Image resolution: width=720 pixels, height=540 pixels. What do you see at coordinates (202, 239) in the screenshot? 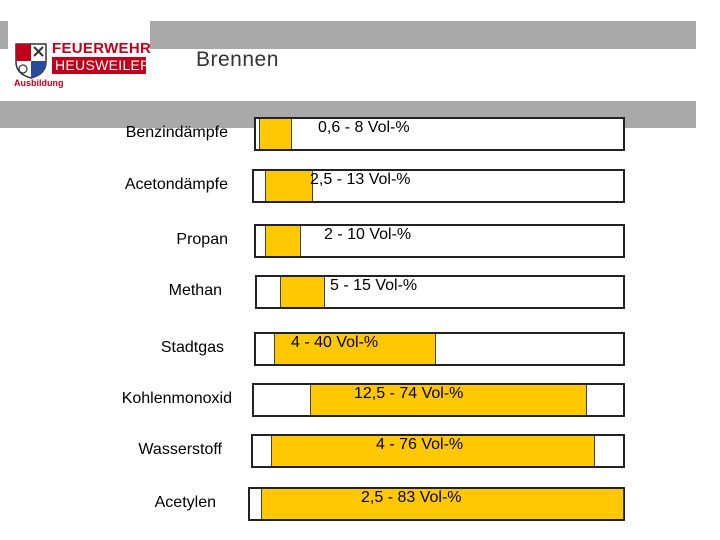
I see `gas-label: Propan` at bounding box center [202, 239].